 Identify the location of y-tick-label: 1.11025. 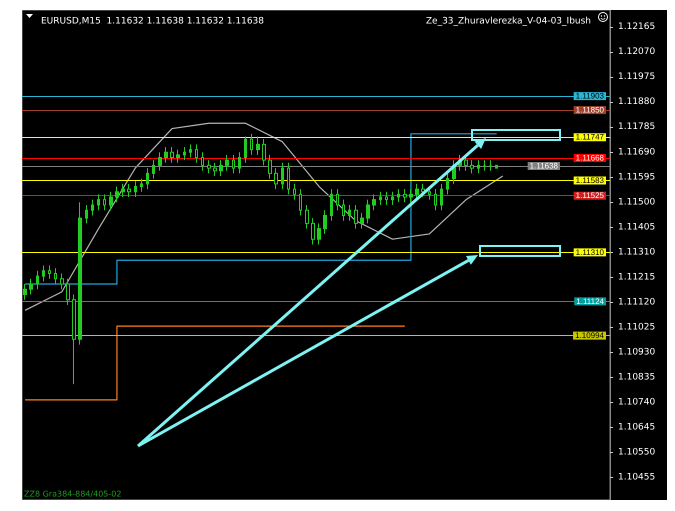
(637, 327).